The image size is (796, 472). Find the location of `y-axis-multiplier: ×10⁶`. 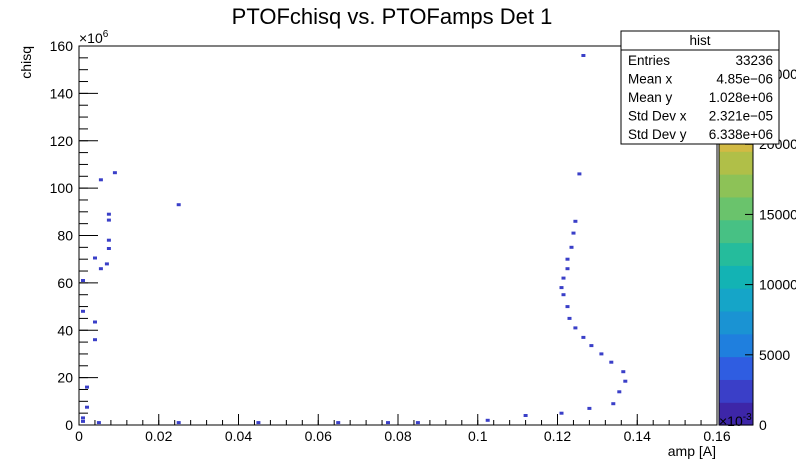

y-axis-multiplier: ×10⁶ is located at coordinates (94, 37).